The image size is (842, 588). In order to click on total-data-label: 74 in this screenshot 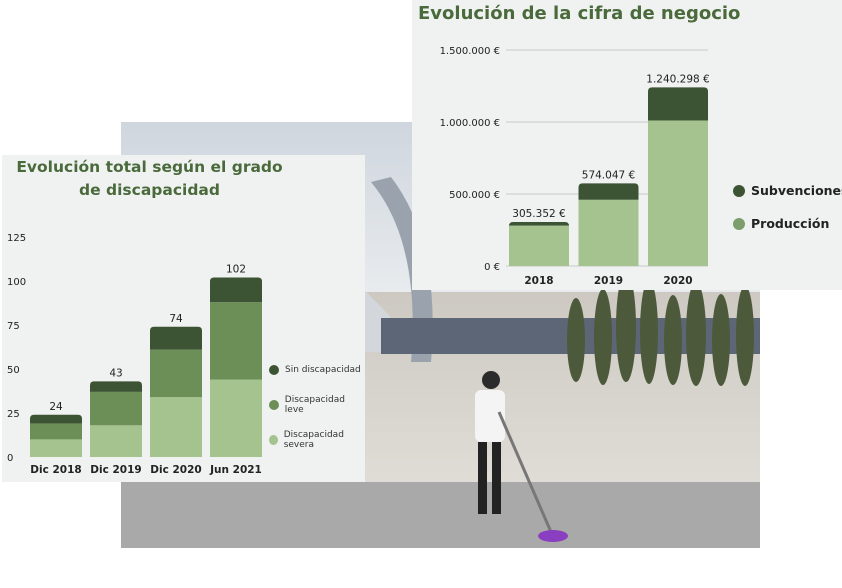, I will do `click(176, 319)`.